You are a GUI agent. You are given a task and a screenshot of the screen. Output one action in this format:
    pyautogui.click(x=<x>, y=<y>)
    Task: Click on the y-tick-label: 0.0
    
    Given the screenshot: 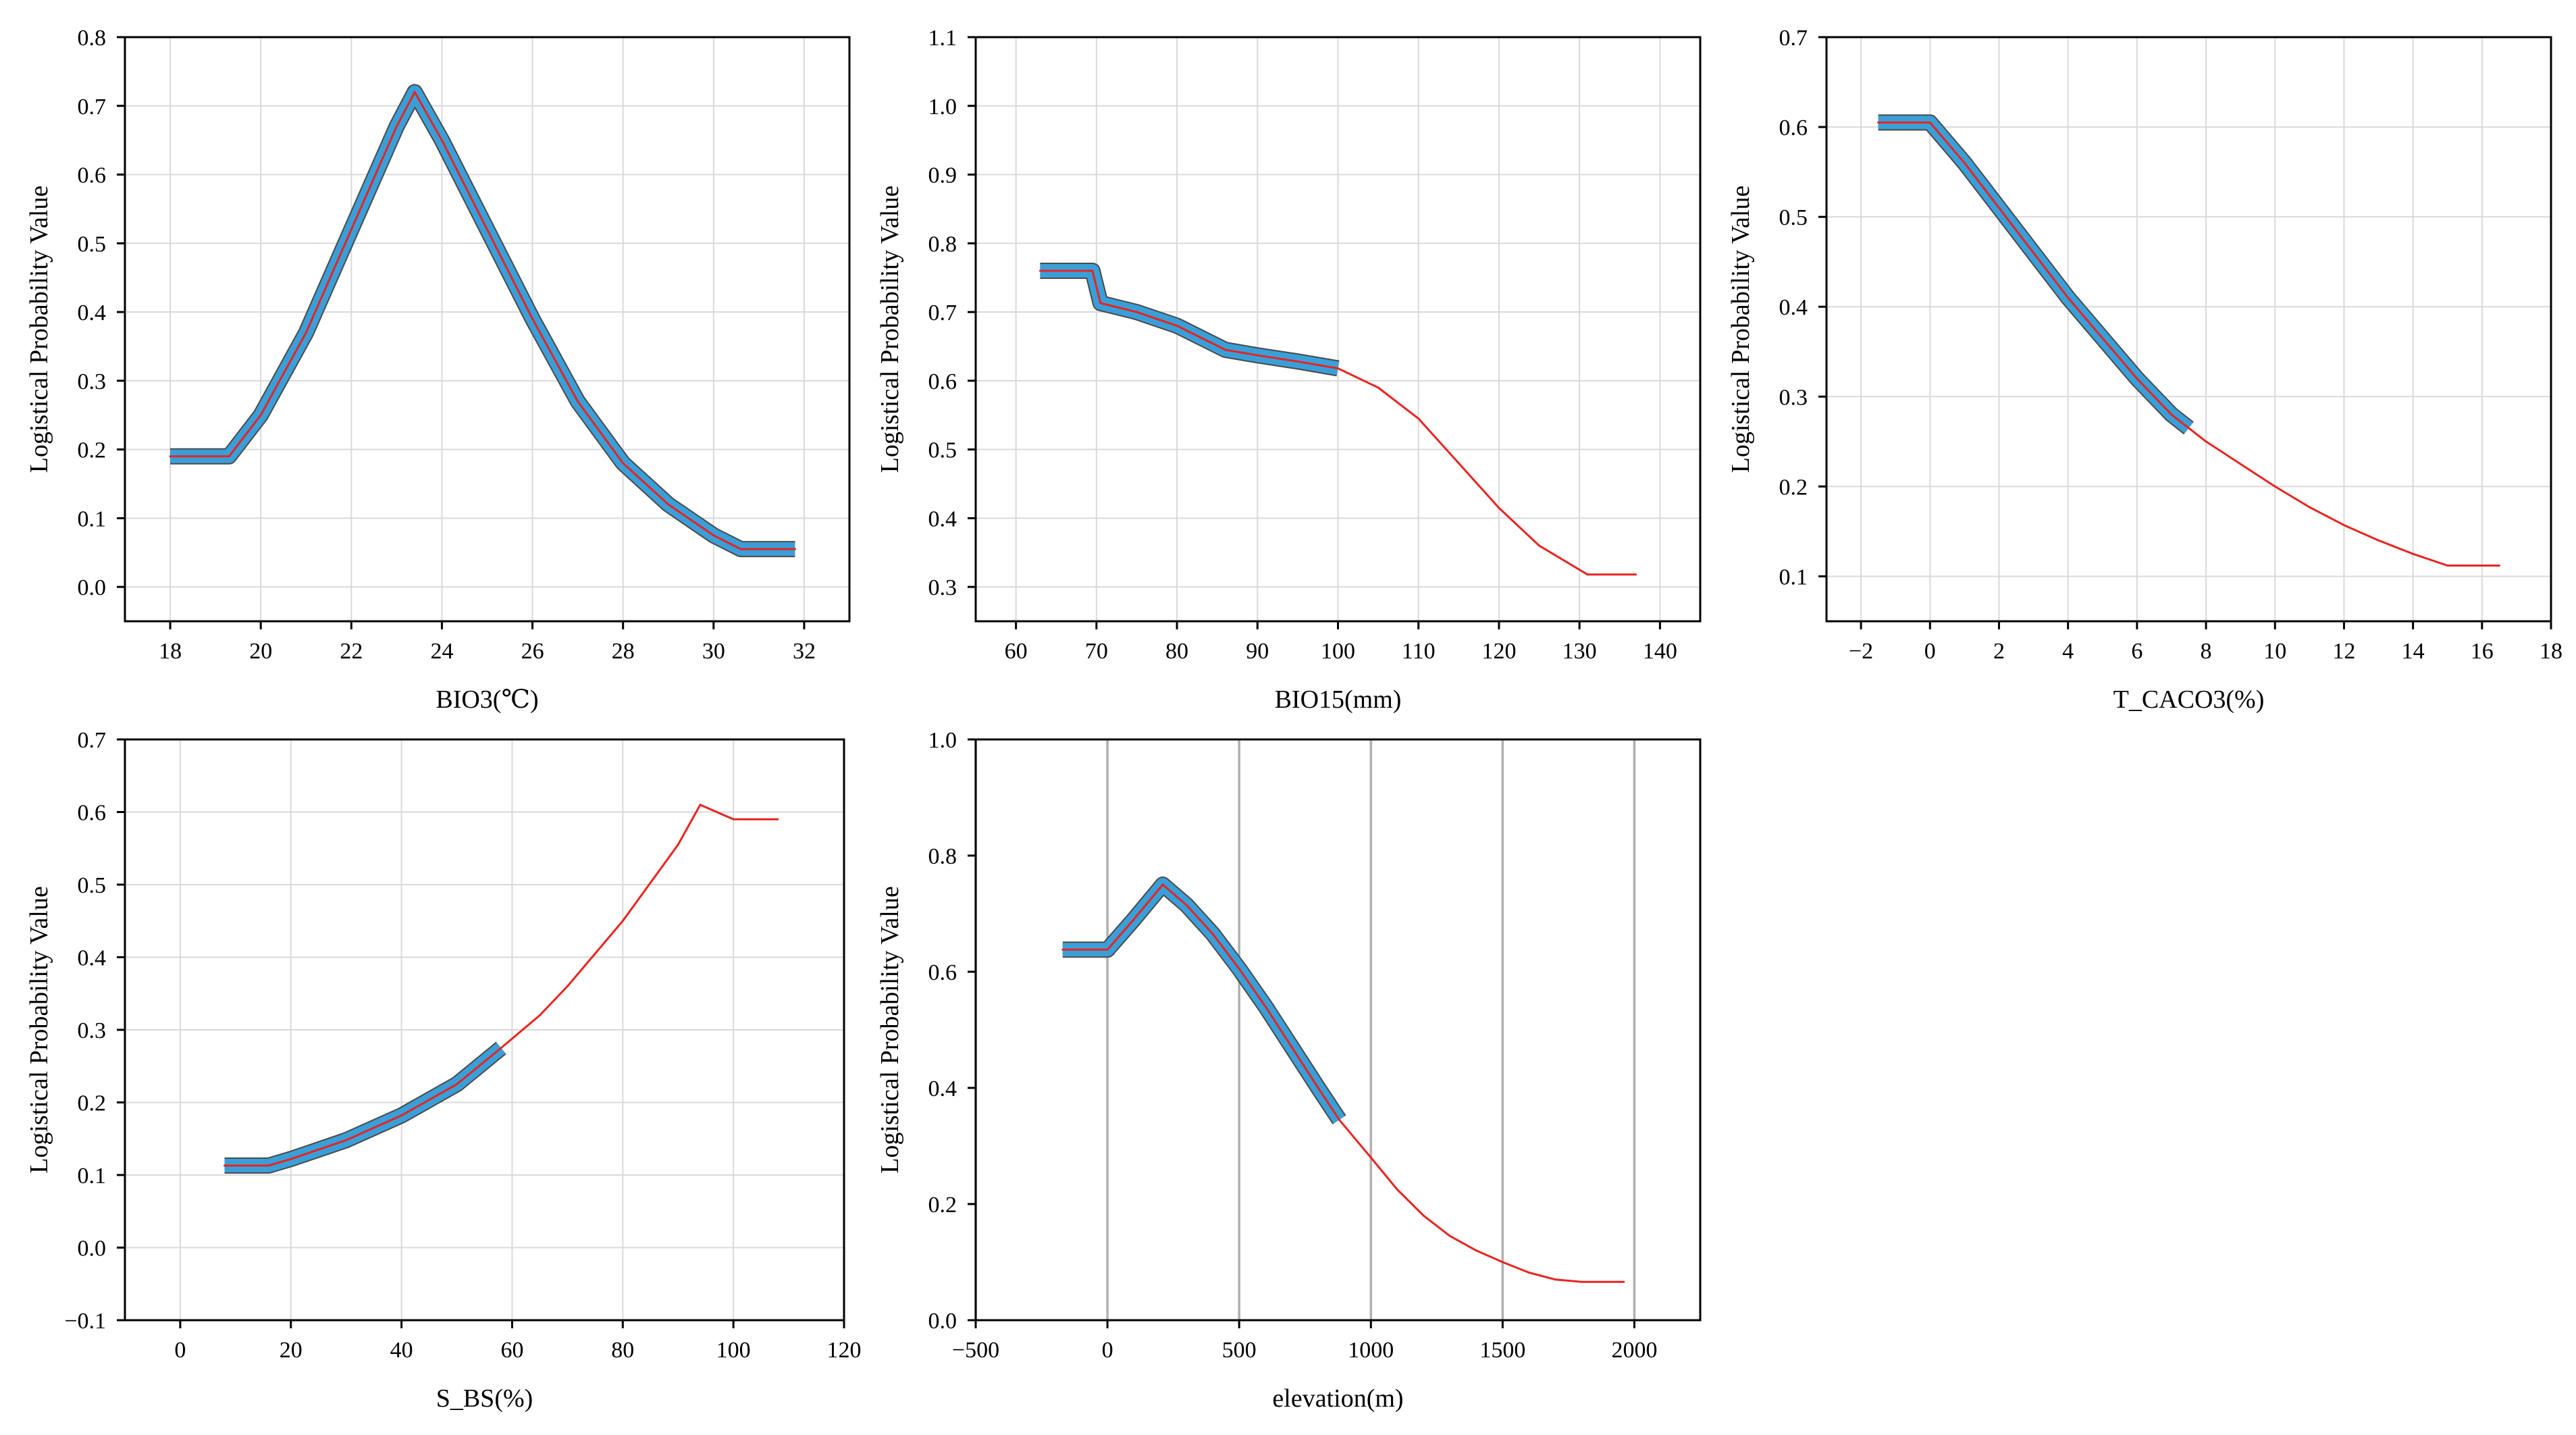 What is the action you would take?
    pyautogui.click(x=92, y=587)
    